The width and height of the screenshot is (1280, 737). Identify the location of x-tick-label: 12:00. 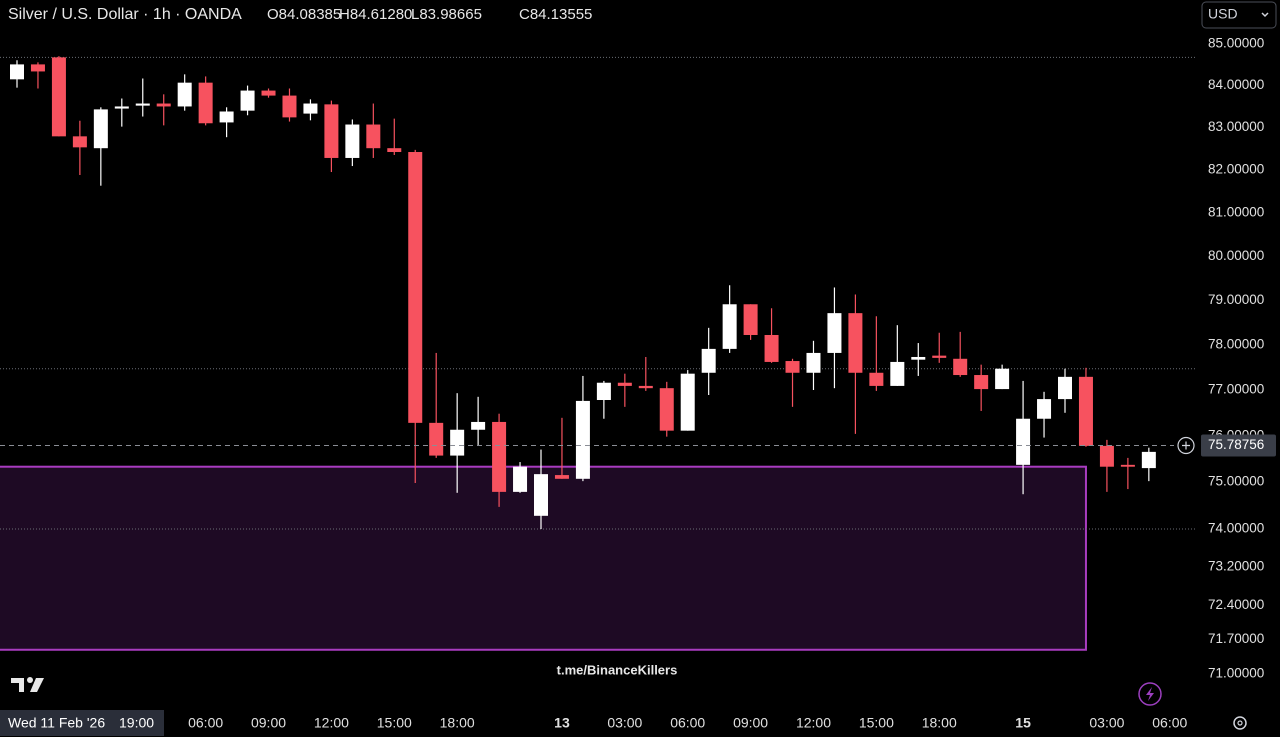
(331, 723).